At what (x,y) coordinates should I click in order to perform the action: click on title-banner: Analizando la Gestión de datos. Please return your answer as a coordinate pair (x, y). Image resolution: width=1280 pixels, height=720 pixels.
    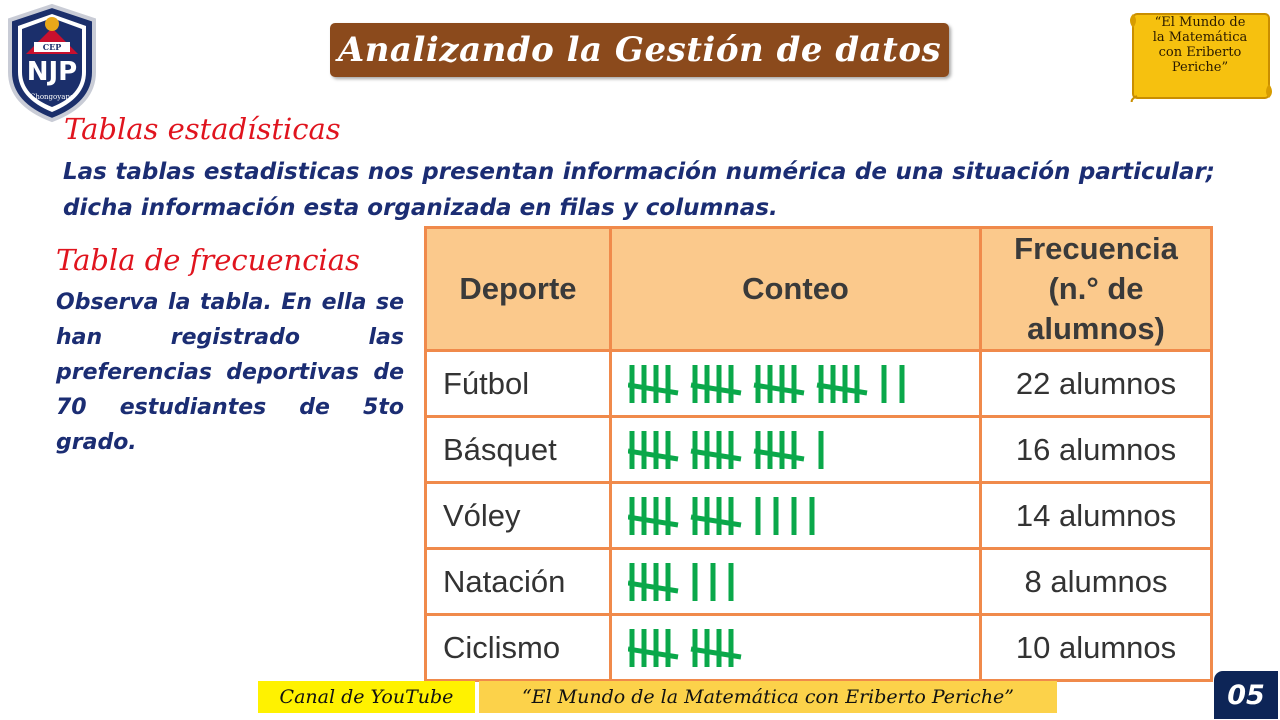
    Looking at the image, I should click on (639, 50).